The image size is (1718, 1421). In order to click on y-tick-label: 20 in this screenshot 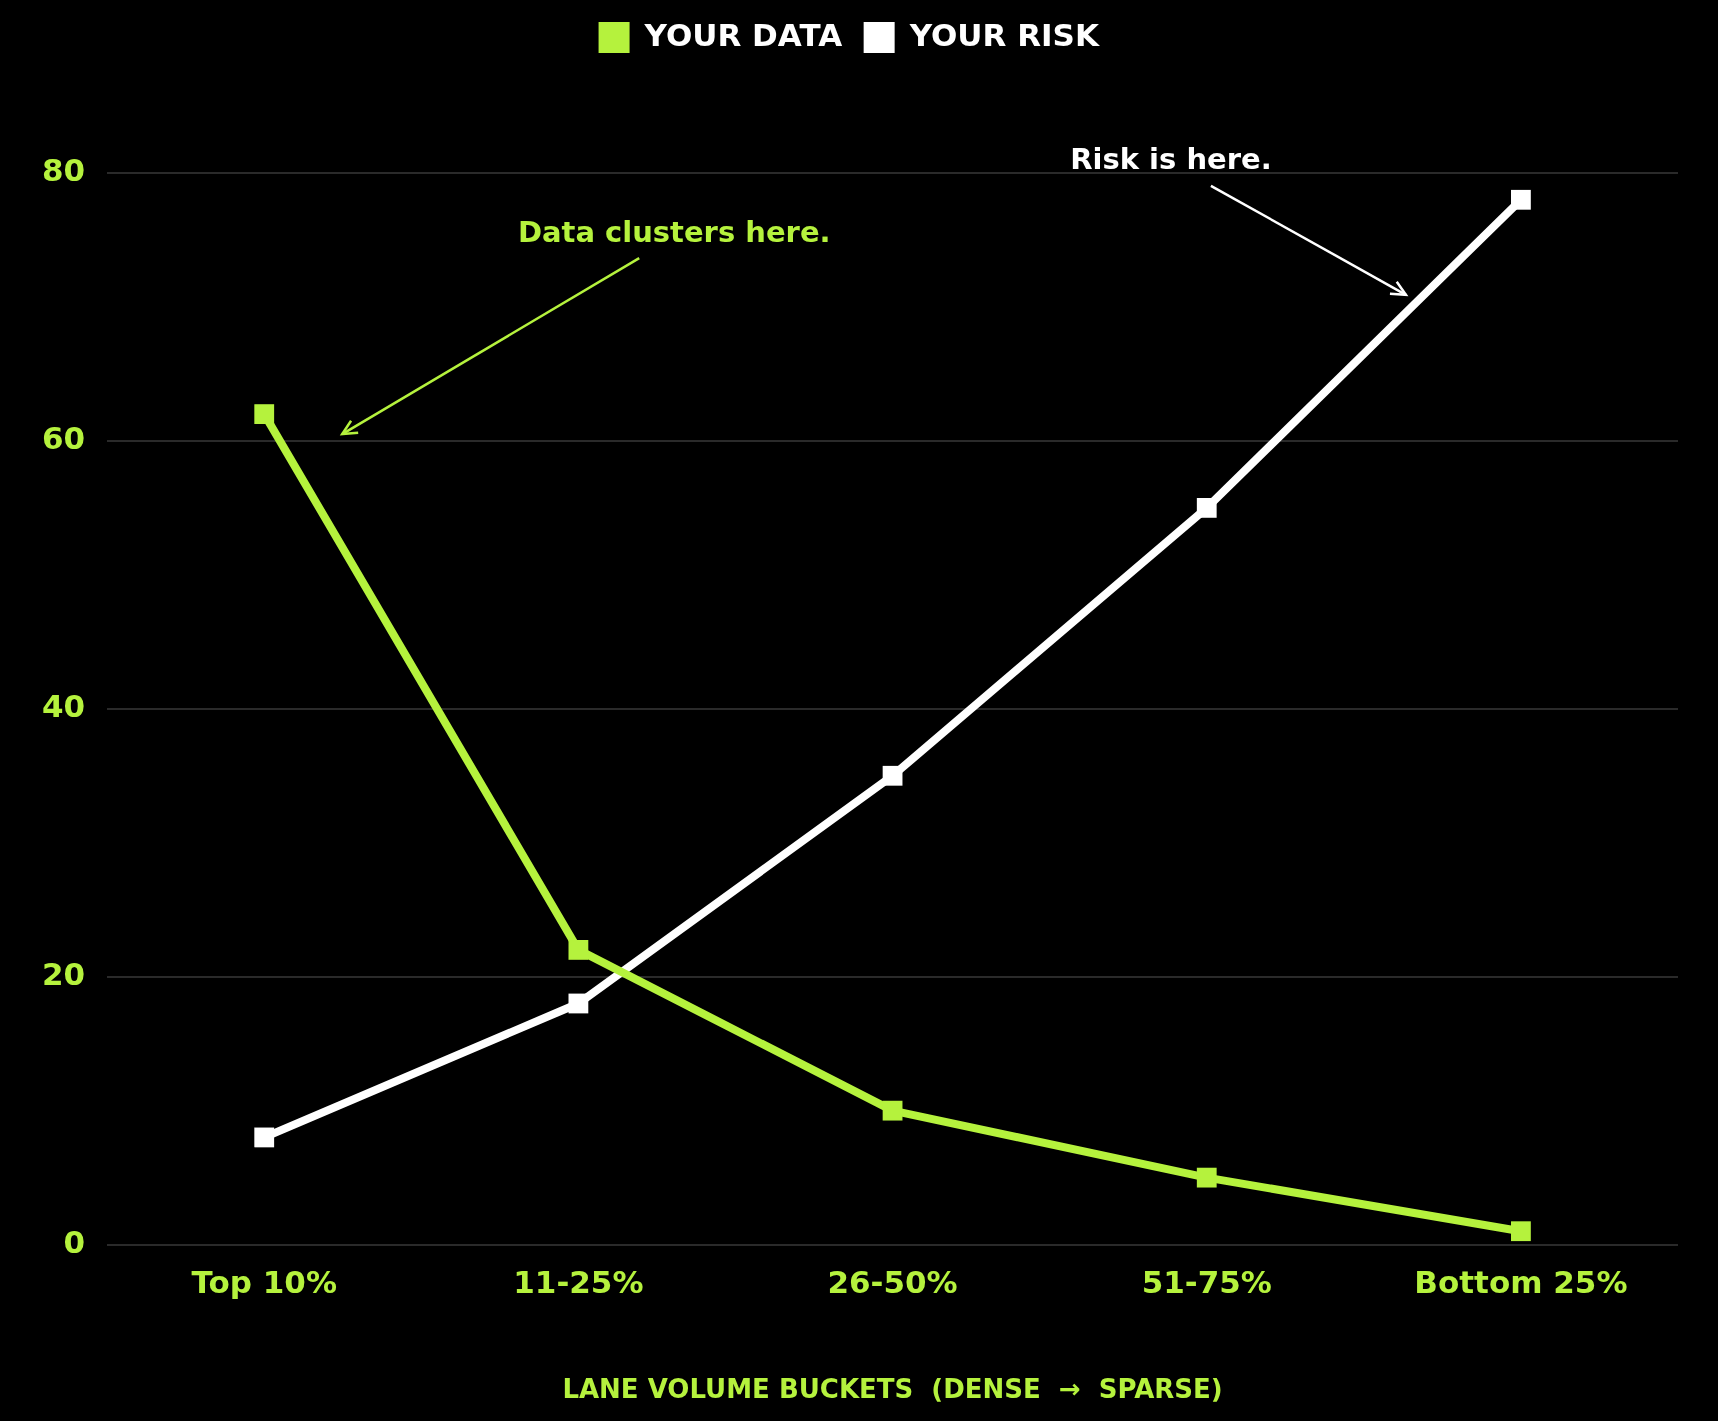, I will do `click(64, 973)`.